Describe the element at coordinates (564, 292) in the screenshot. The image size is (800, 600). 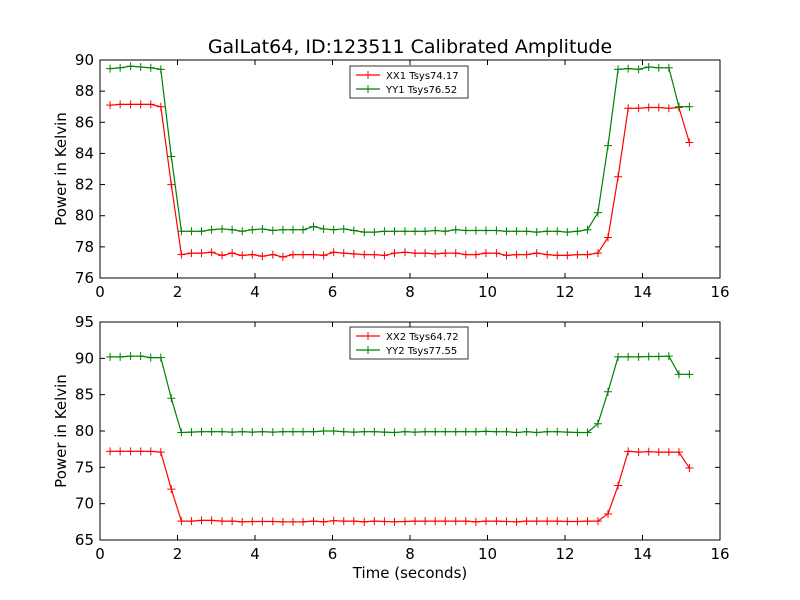
I see `top-x-tick-label: 12` at that location.